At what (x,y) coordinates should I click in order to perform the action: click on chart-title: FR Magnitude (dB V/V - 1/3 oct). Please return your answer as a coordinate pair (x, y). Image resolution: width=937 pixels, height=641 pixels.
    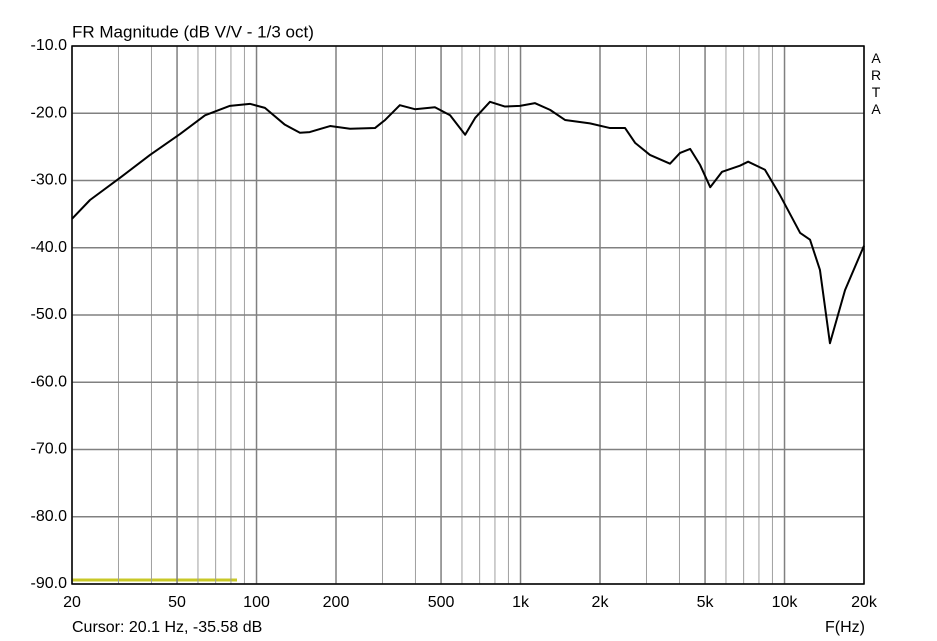
    Looking at the image, I should click on (193, 31).